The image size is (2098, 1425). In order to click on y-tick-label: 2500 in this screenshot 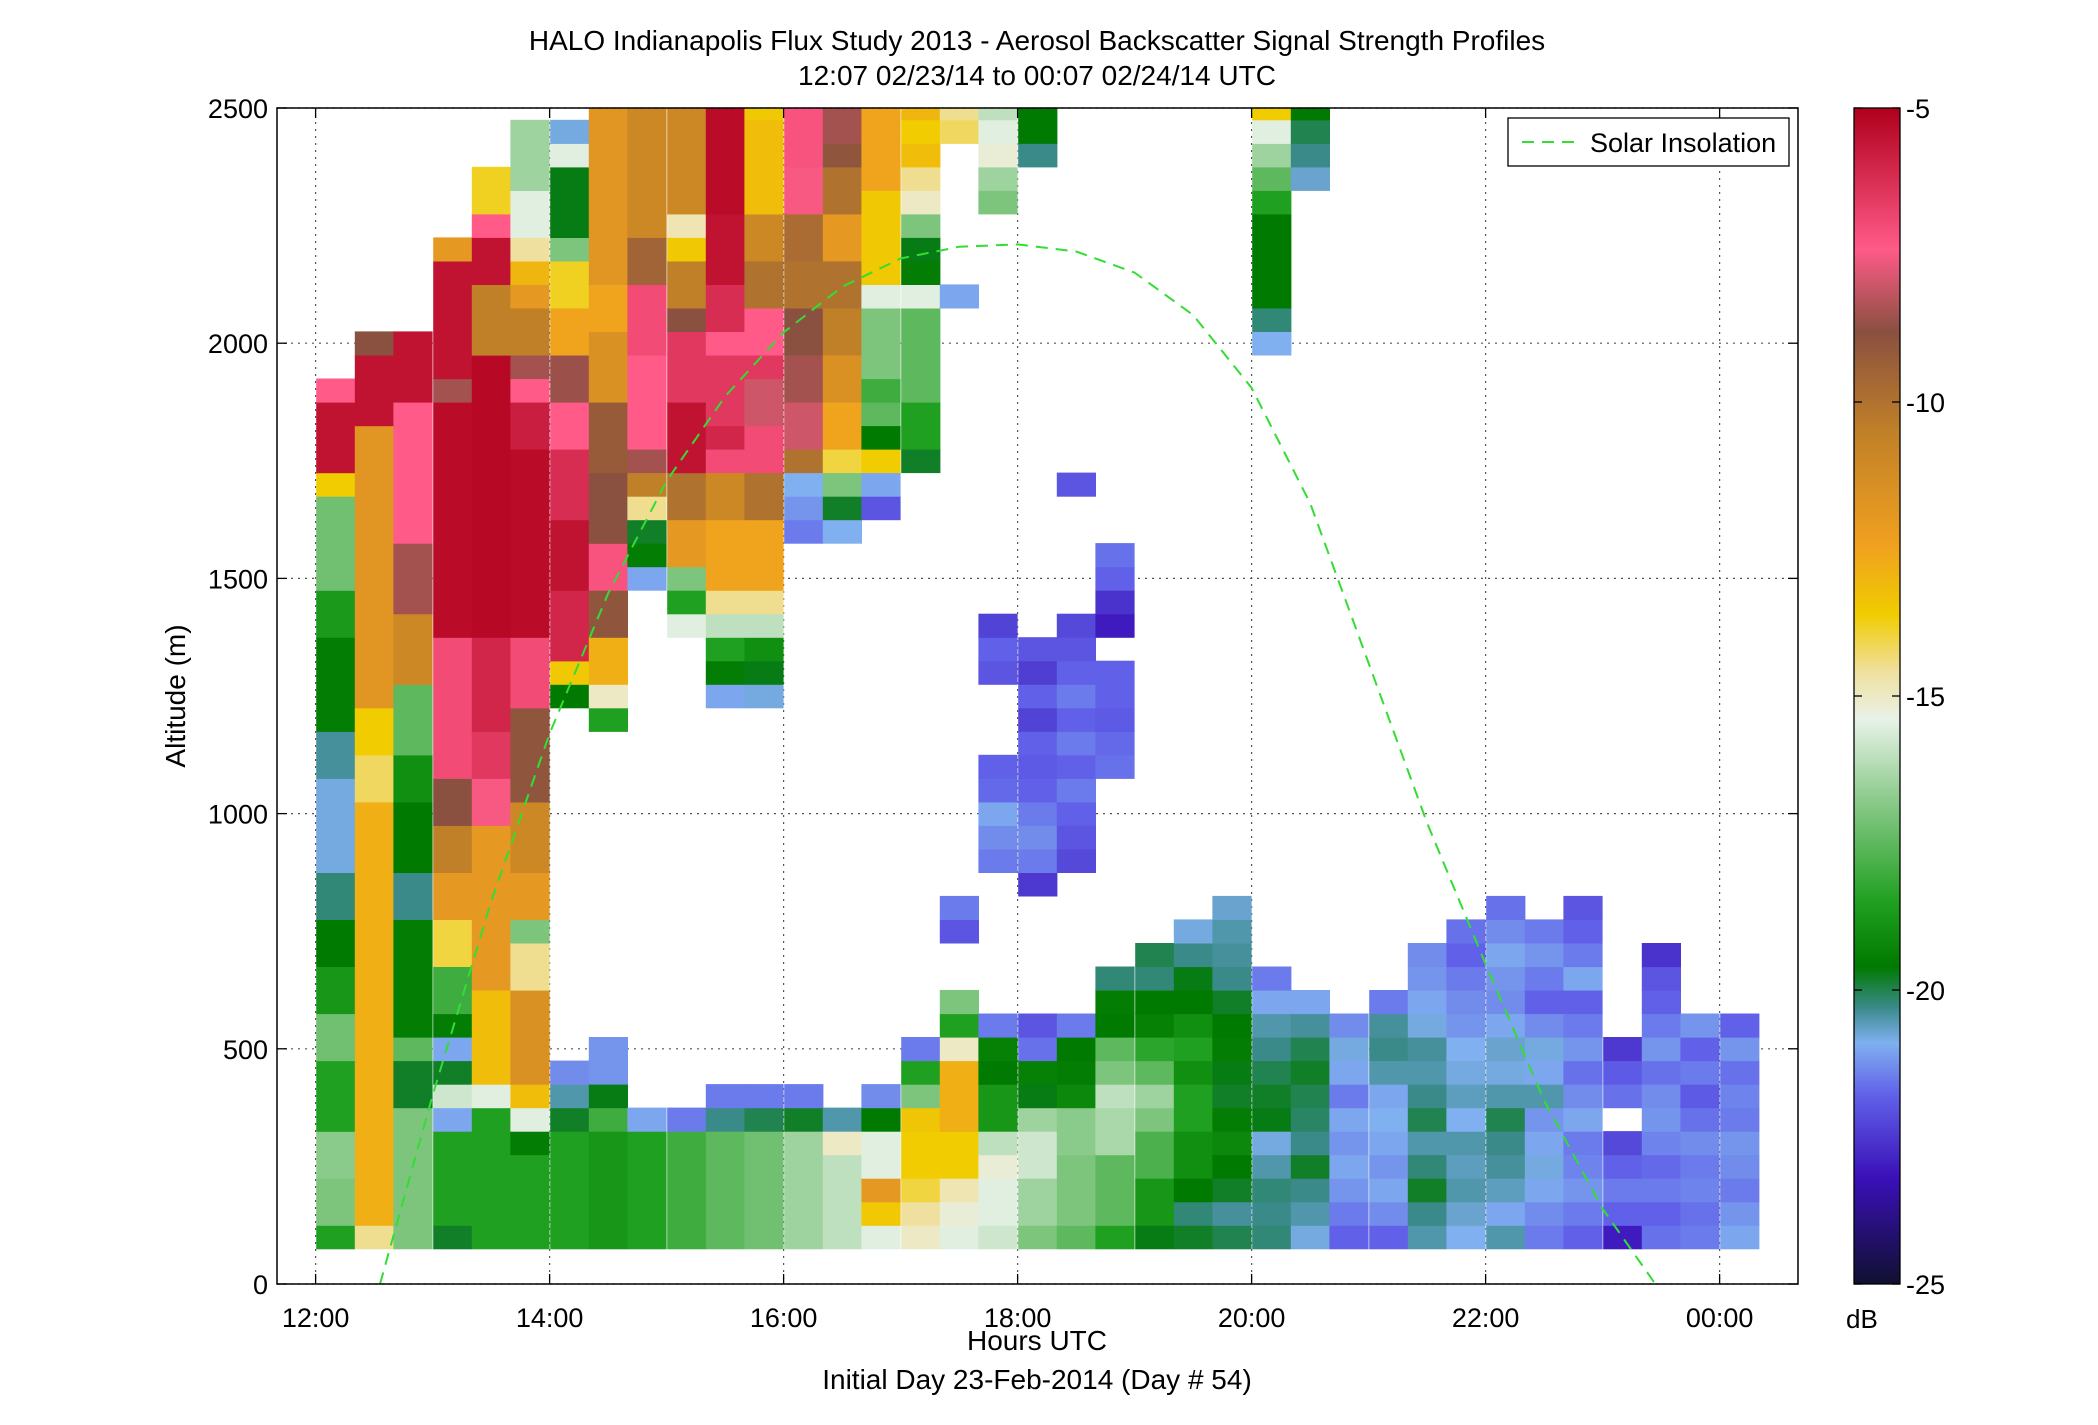, I will do `click(238, 109)`.